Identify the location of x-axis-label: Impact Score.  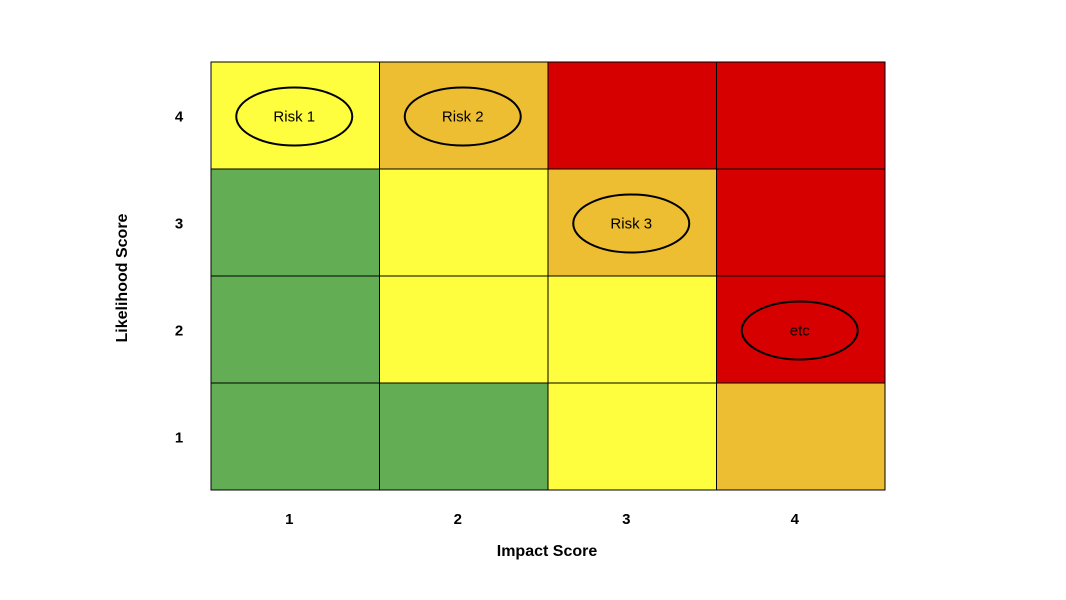
(547, 551).